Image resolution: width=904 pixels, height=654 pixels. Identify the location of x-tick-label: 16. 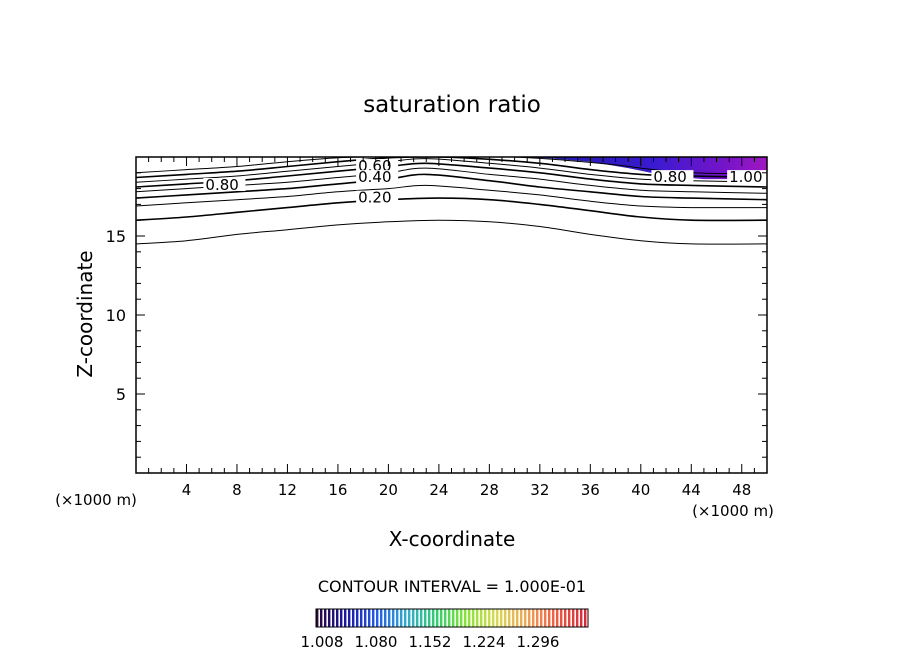
(337, 490).